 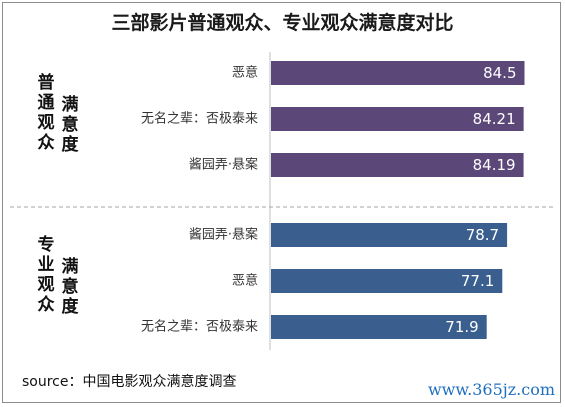 What do you see at coordinates (46, 103) in the screenshot?
I see `group-label-char: 通` at bounding box center [46, 103].